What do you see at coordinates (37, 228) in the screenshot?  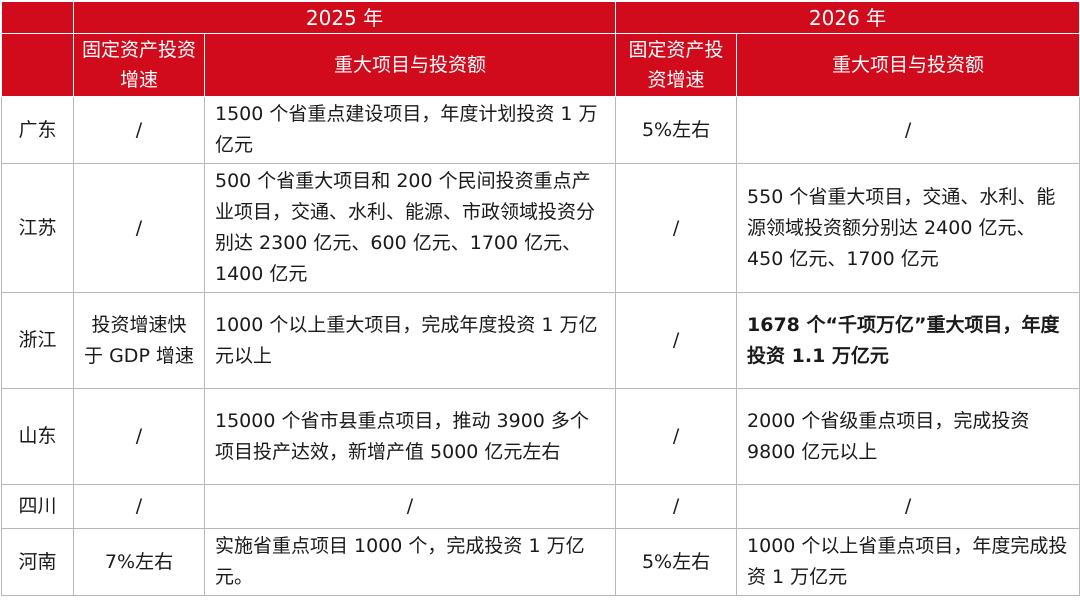 I see `province-cell: 江苏` at bounding box center [37, 228].